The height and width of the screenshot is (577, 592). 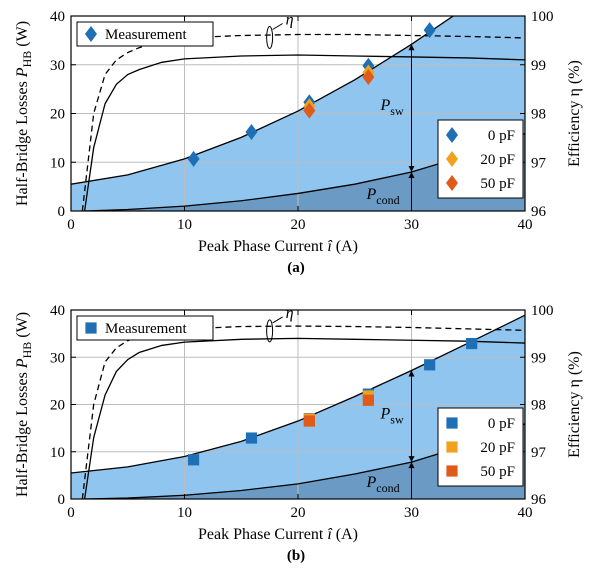 What do you see at coordinates (296, 268) in the screenshot?
I see `panel-label: (a)` at bounding box center [296, 268].